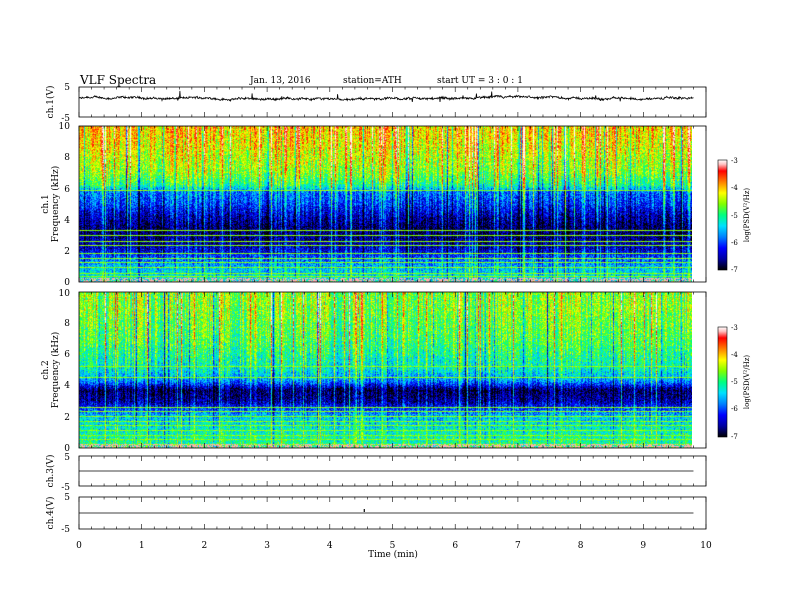  What do you see at coordinates (392, 471) in the screenshot?
I see `ch3-waveform-xticks` at bounding box center [392, 471].